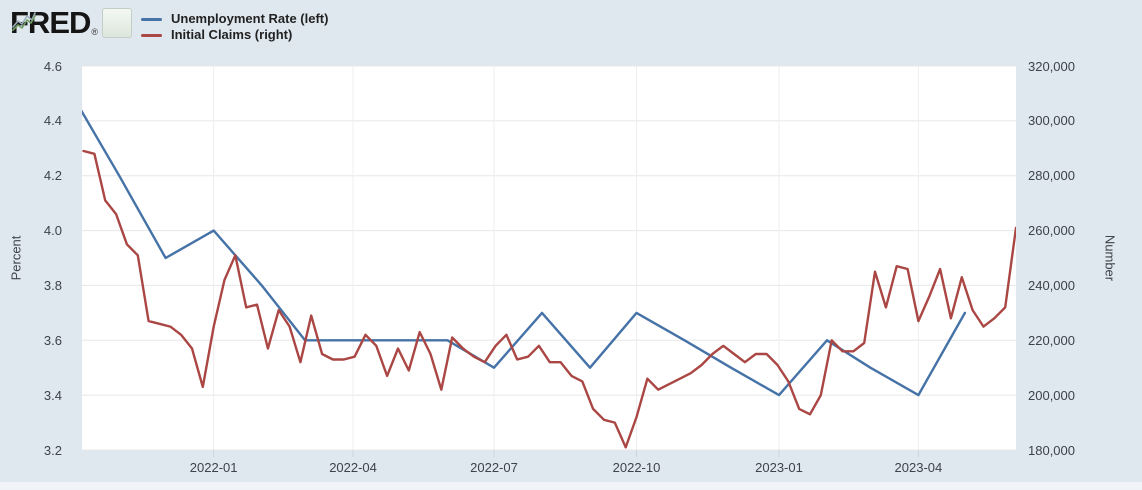 This screenshot has height=490, width=1142. I want to click on legend-item: Initial Claims (right), so click(234, 35).